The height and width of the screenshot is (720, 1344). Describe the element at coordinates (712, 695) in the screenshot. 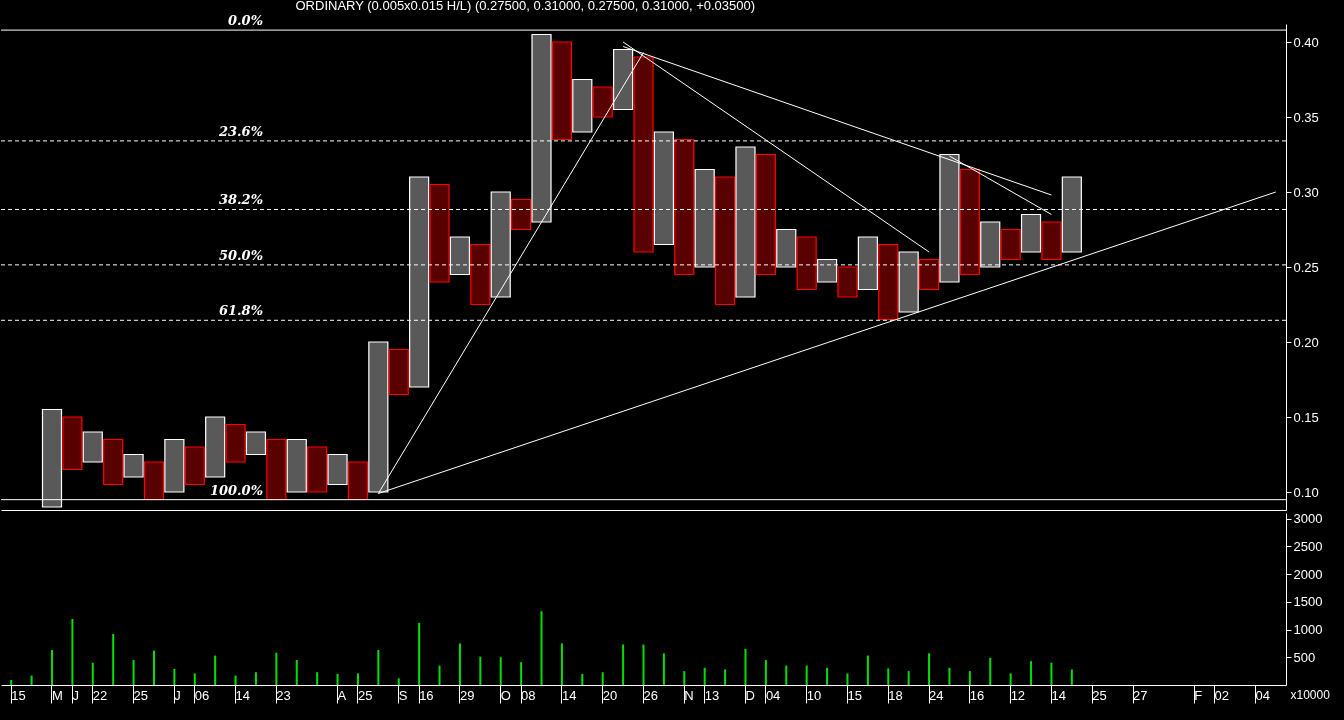

I see `x-tick-label: 13` at that location.